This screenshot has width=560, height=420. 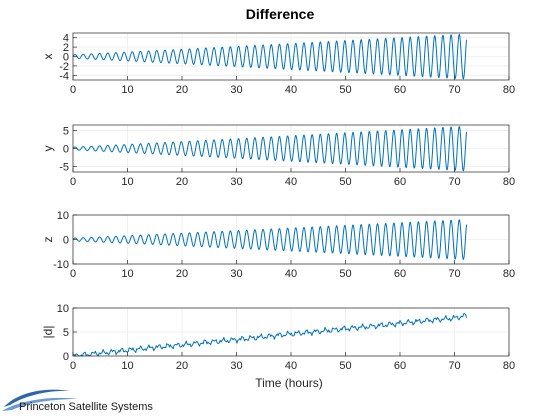 What do you see at coordinates (64, 67) in the screenshot?
I see `y-tick-label: -2` at bounding box center [64, 67].